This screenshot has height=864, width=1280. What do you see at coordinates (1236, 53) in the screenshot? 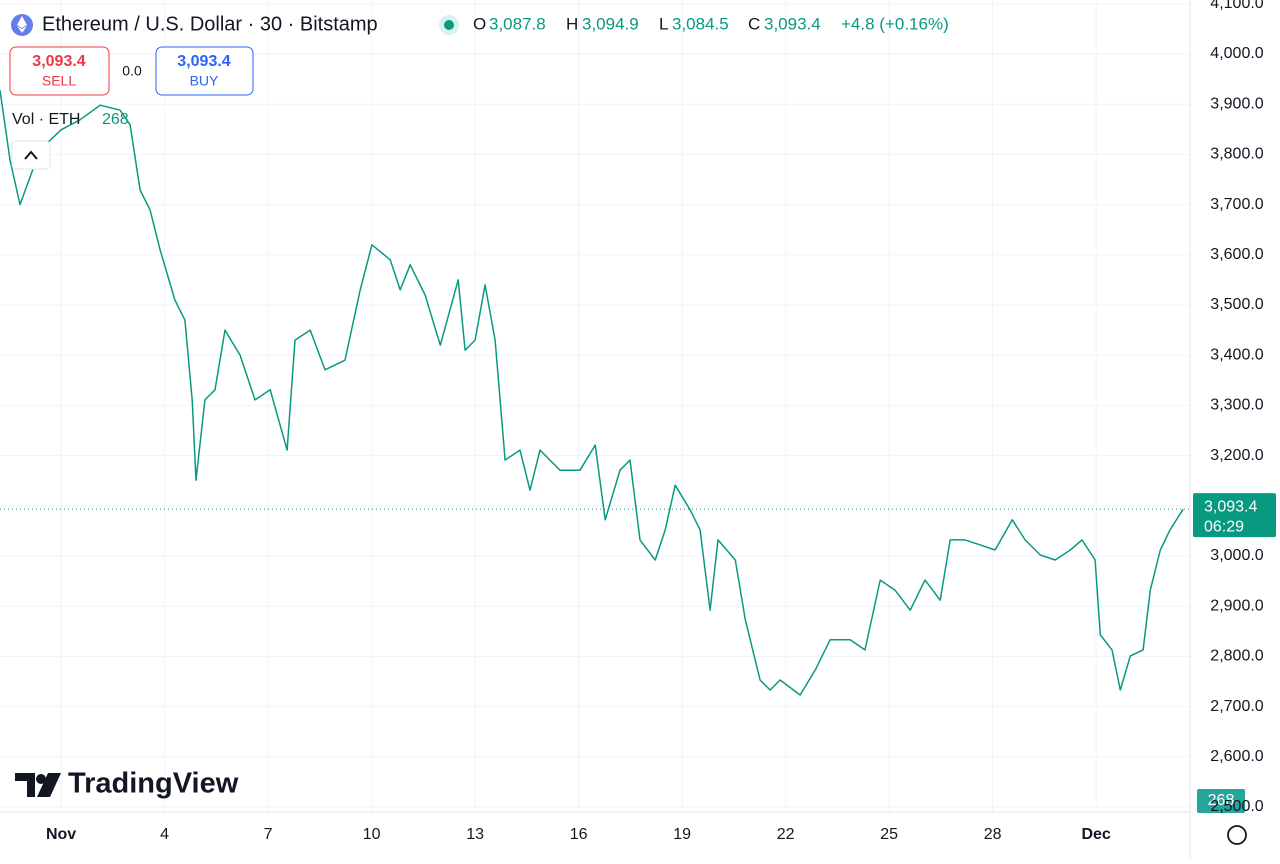
I see `y-tick-label: 4,000.0` at bounding box center [1236, 53].